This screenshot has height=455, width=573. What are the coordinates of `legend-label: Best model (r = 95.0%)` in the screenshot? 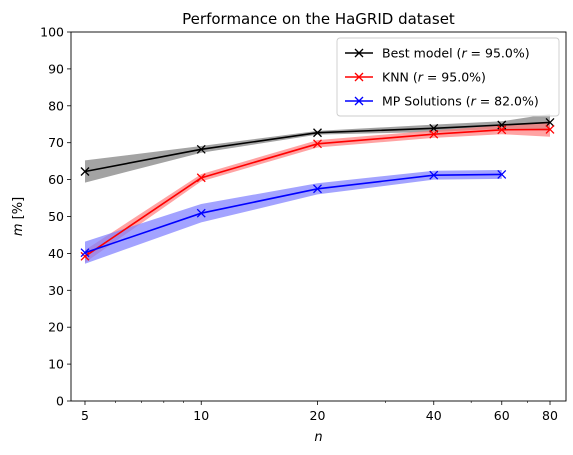 It's located at (456, 53).